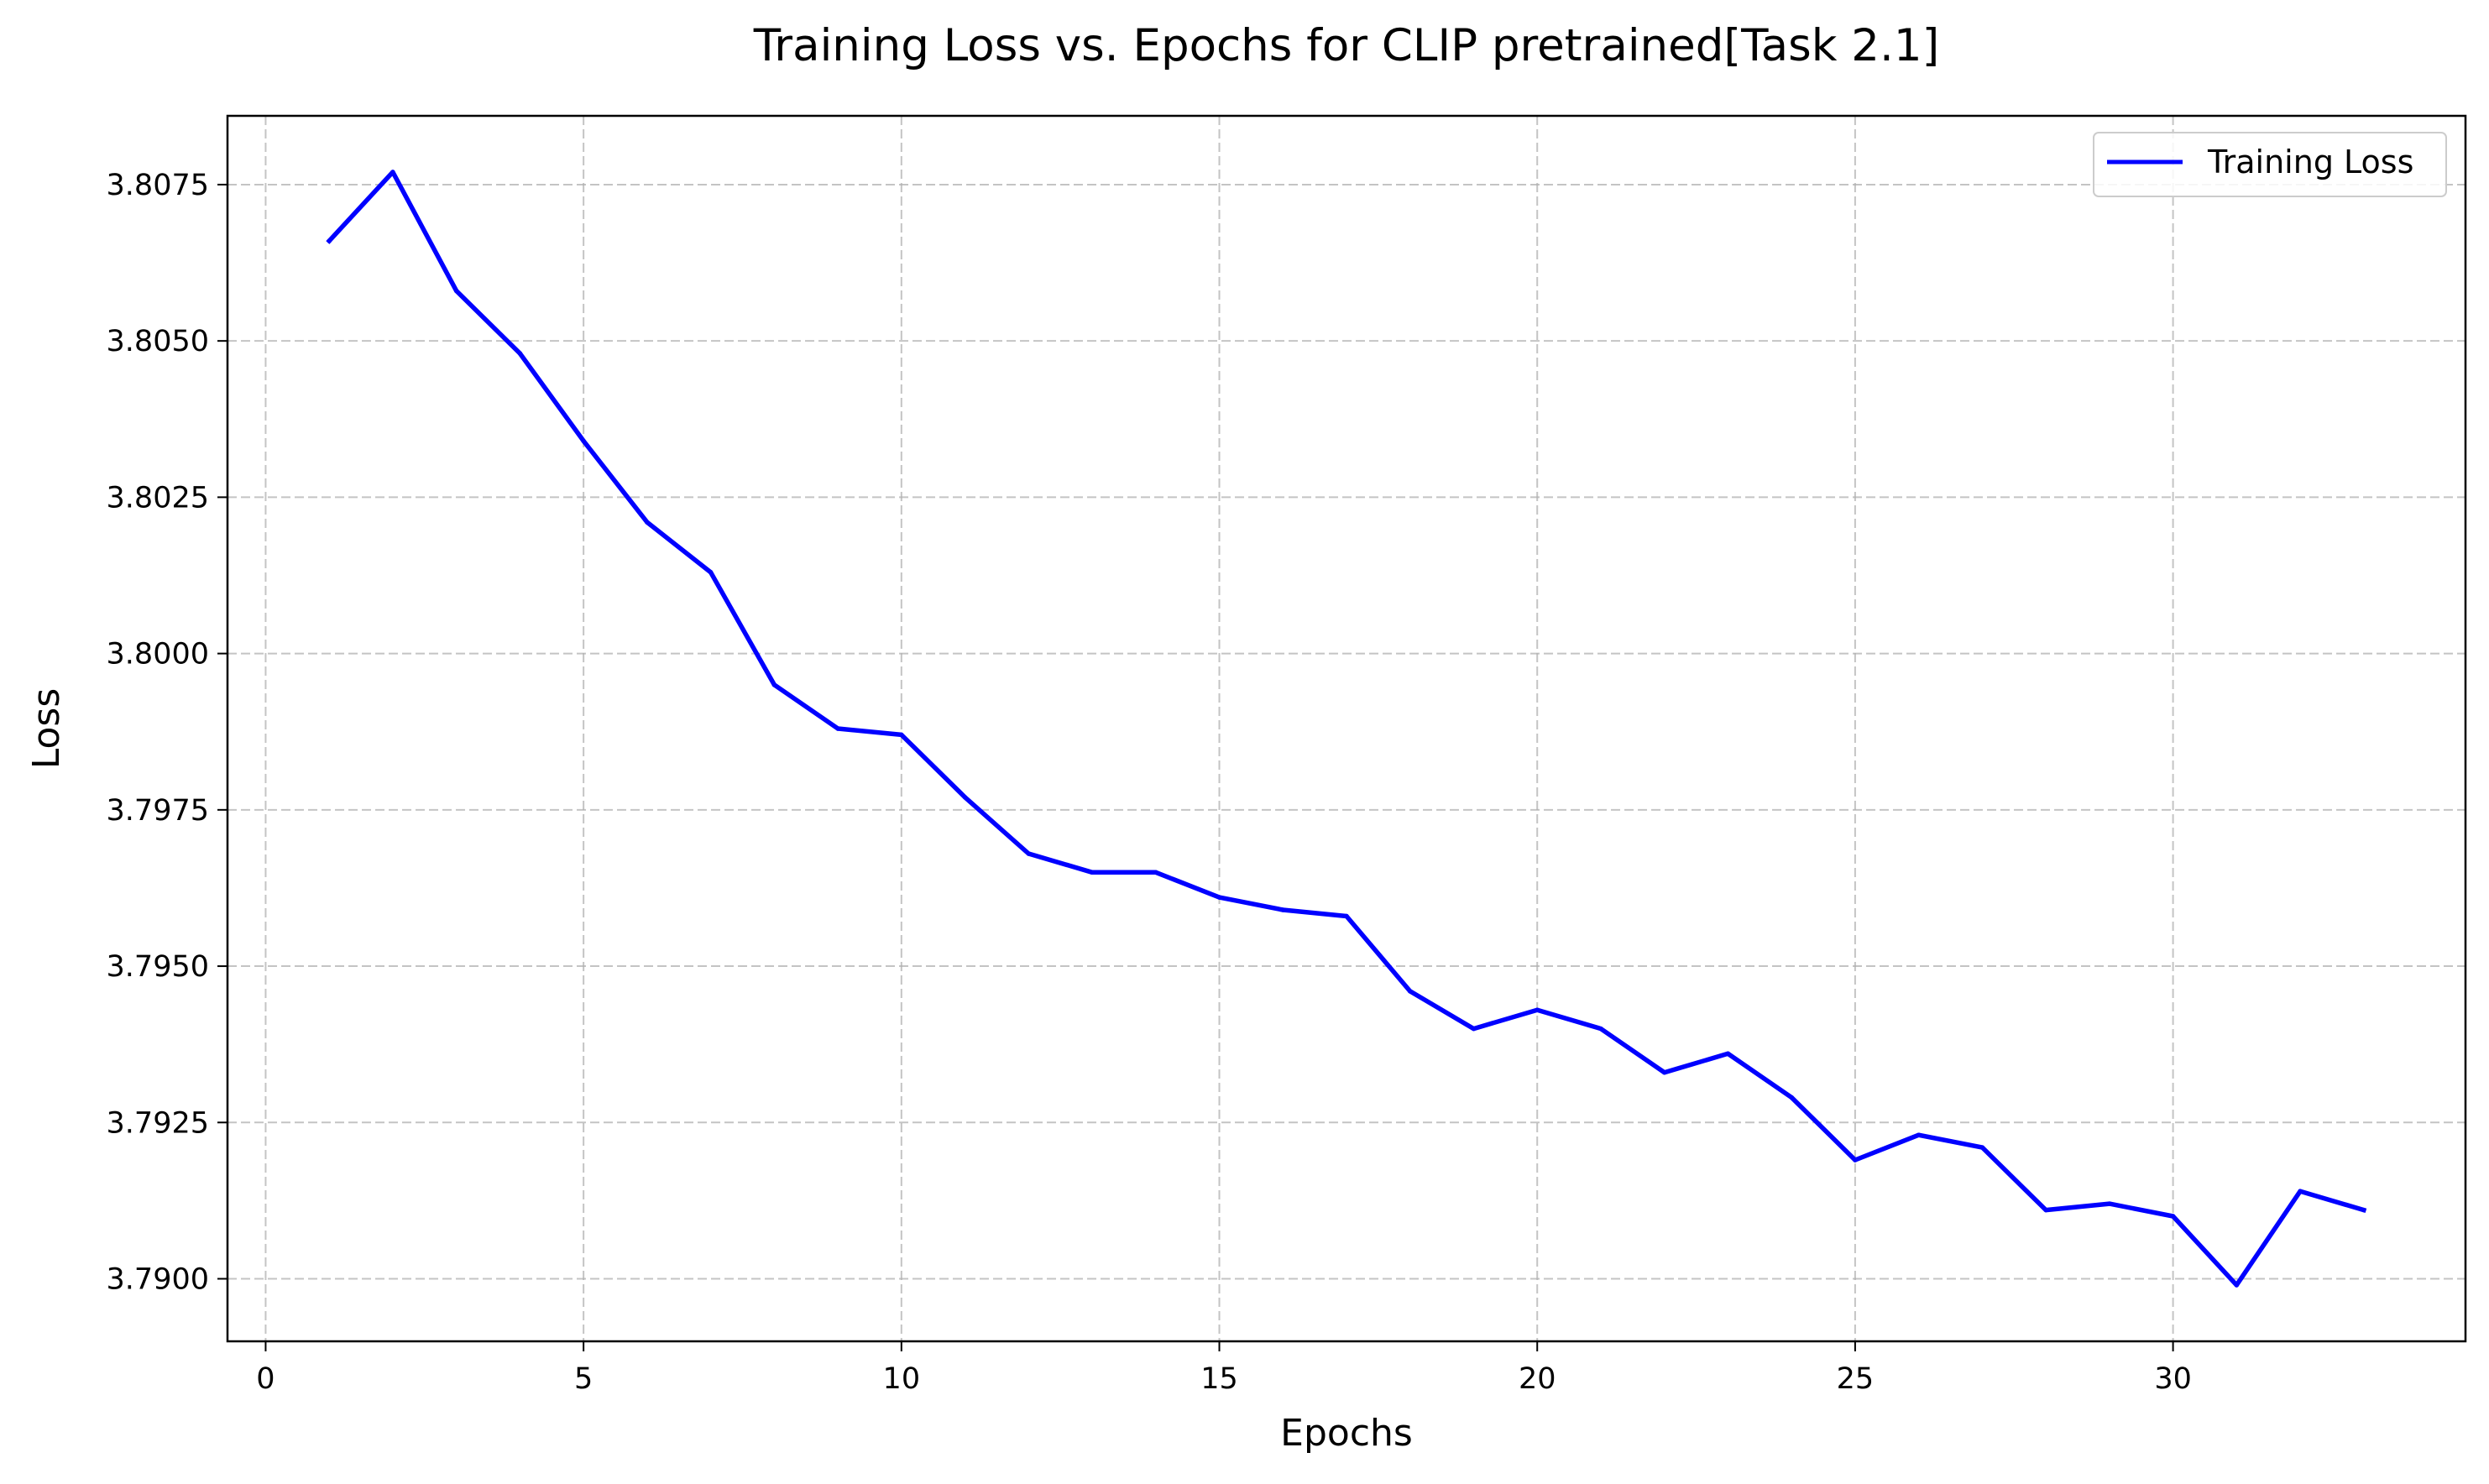 This screenshot has width=2489, height=1484. Describe the element at coordinates (158, 1280) in the screenshot. I see `y-tick-label: 3.7900` at that location.